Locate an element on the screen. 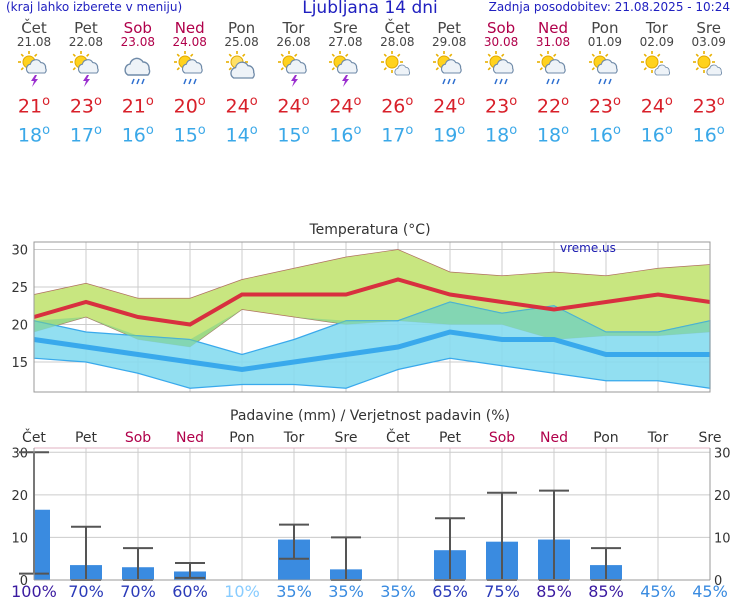  temp-min-value: 17 is located at coordinates (393, 135).